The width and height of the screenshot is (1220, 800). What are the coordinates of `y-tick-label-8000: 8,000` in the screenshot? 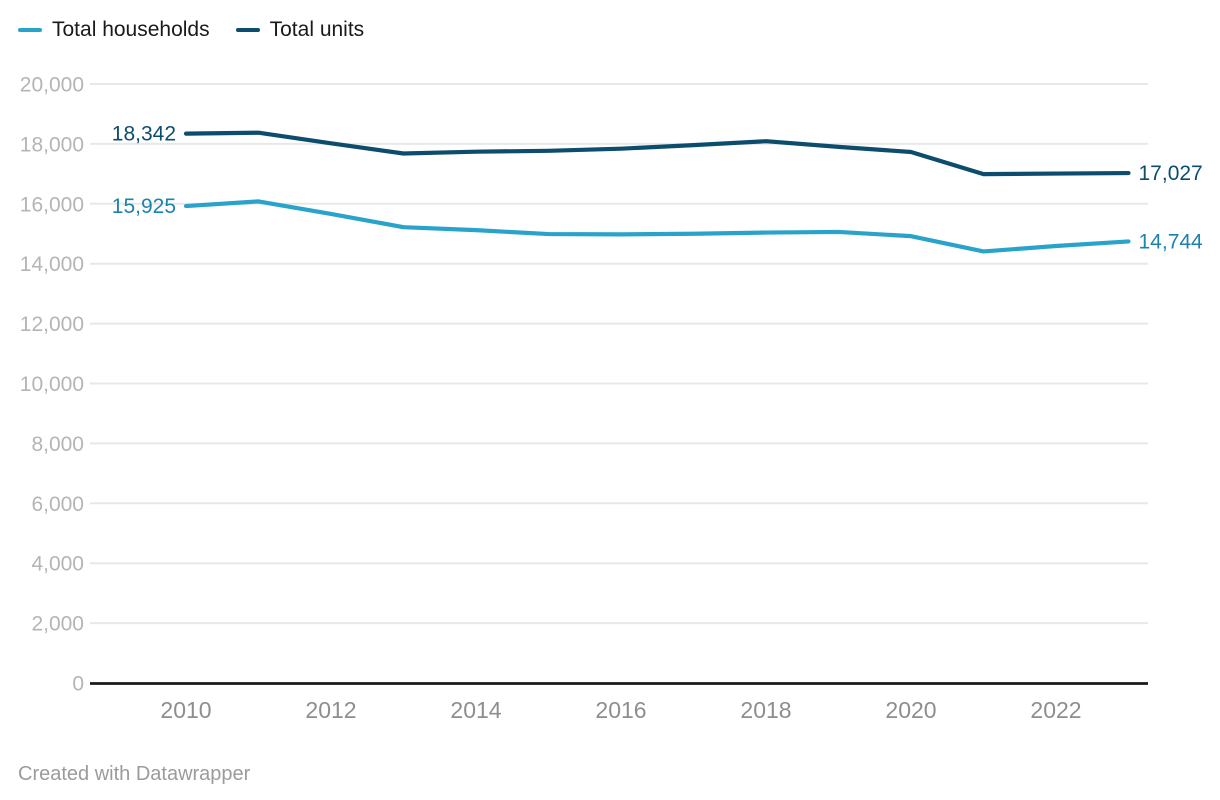 It's located at (57, 444).